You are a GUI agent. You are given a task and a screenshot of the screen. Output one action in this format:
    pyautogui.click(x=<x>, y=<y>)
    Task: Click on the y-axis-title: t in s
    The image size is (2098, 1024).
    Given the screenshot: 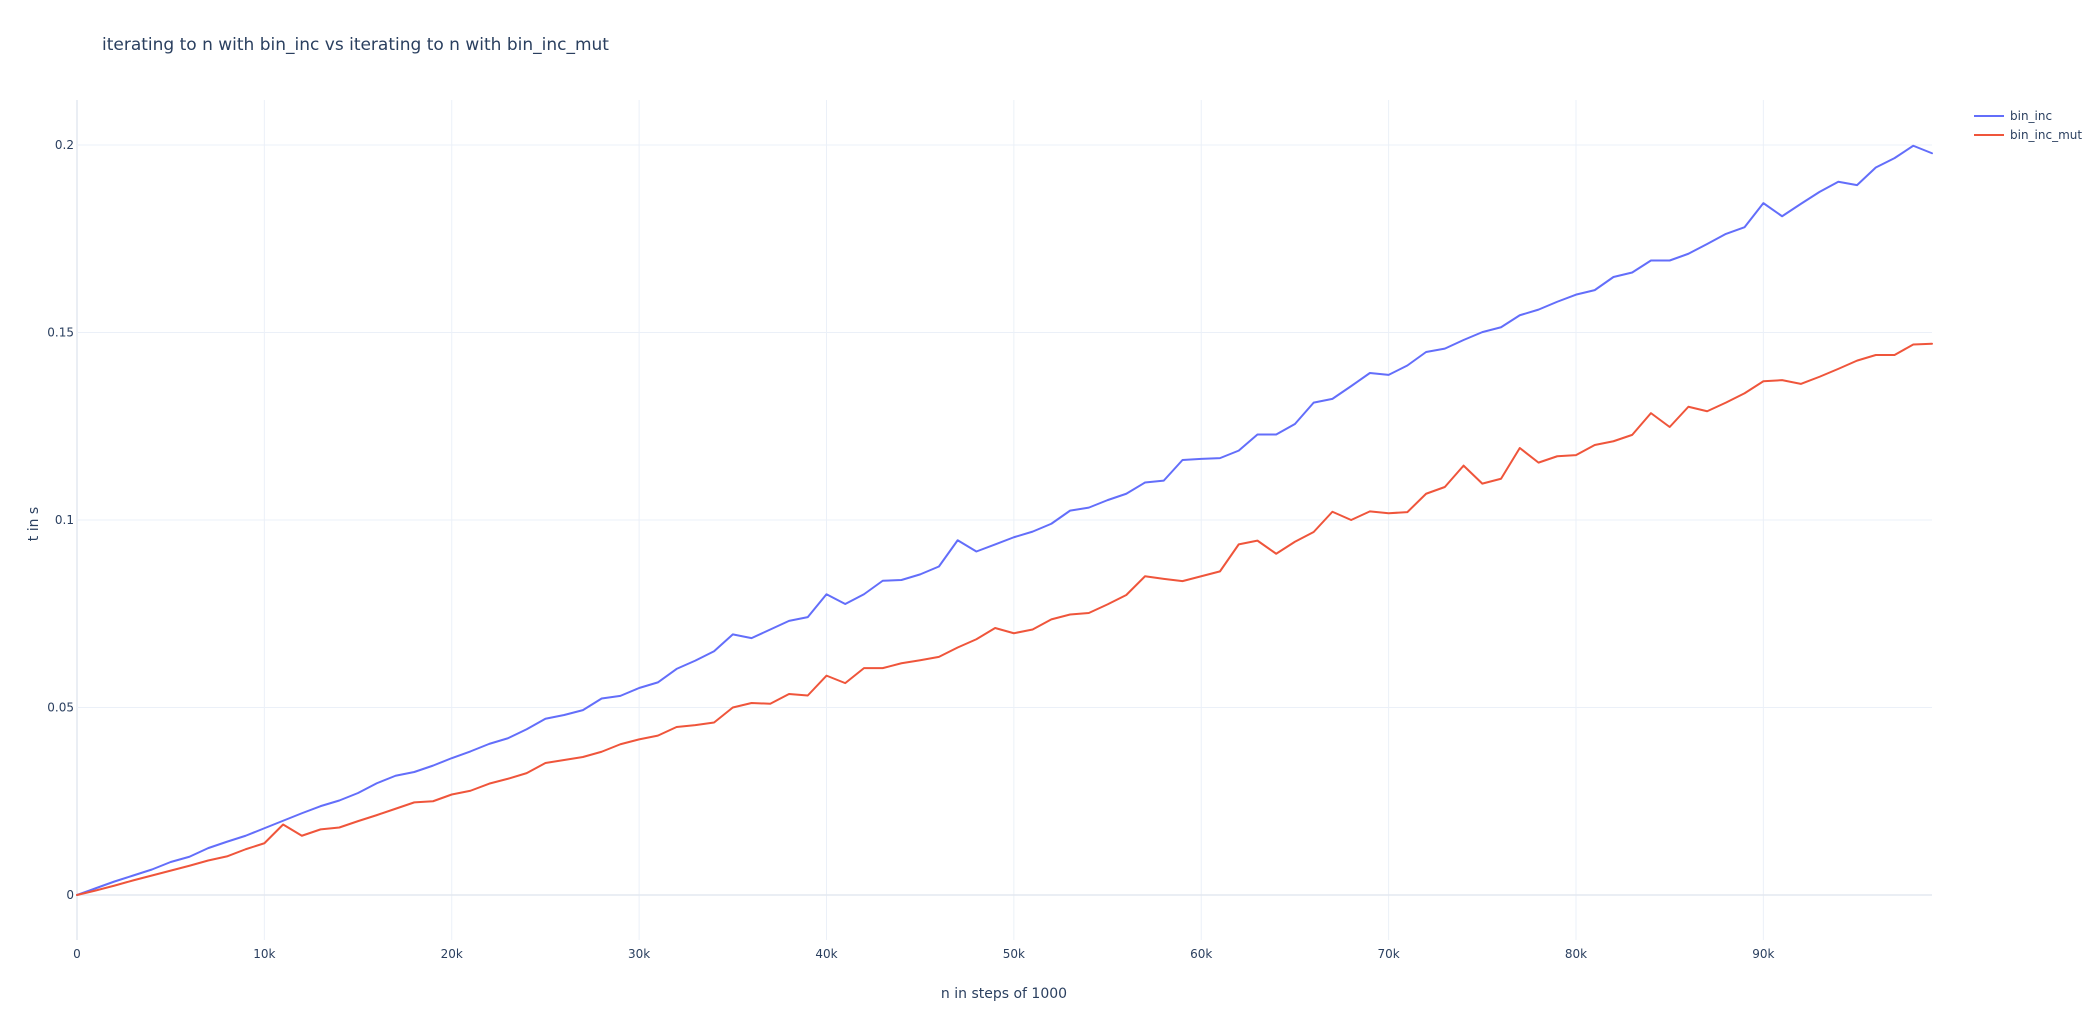 What is the action you would take?
    pyautogui.click(x=34, y=524)
    